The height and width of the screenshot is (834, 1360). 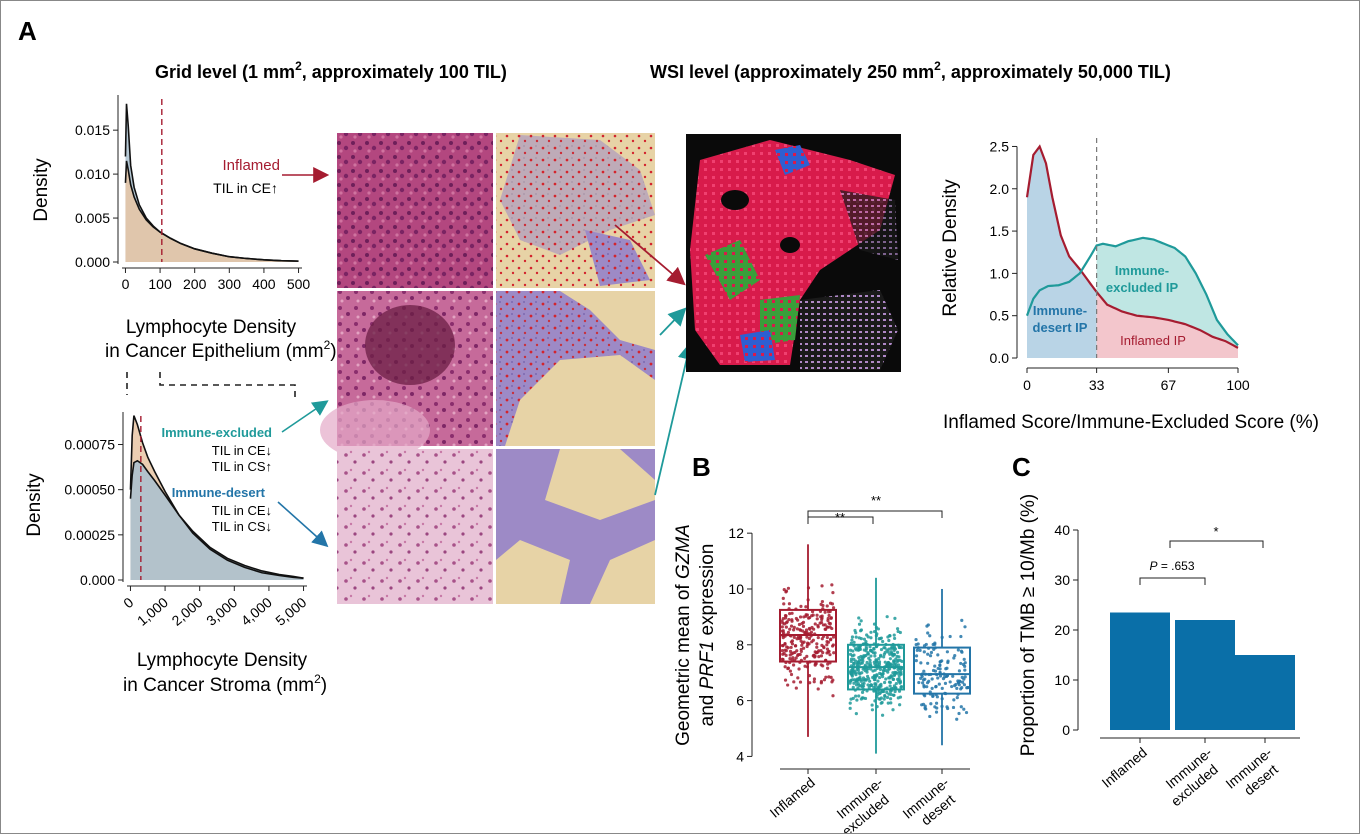 I want to click on segmentation-image-excluded, so click(x=575, y=368).